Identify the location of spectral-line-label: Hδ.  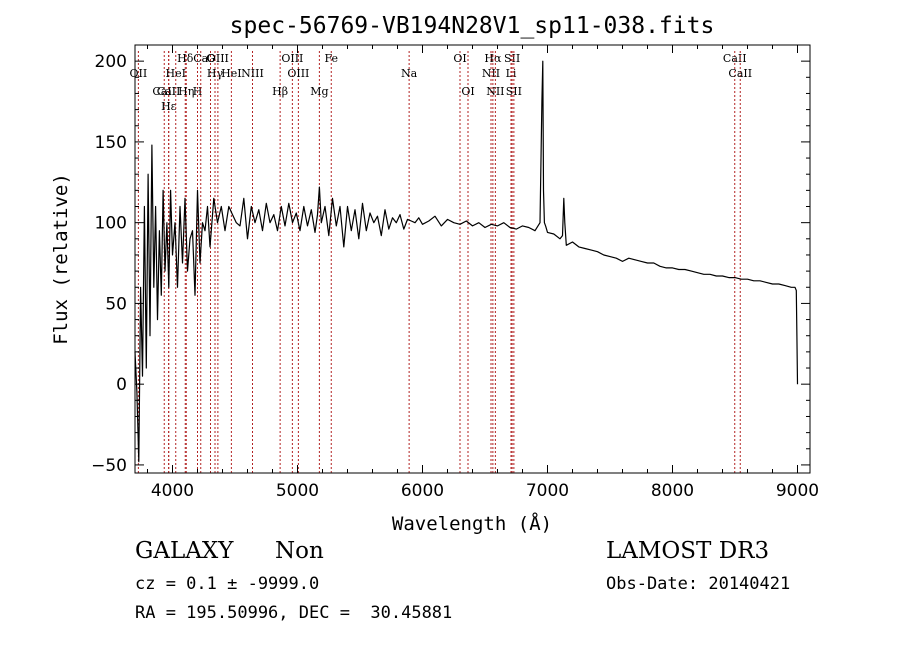
(185, 58).